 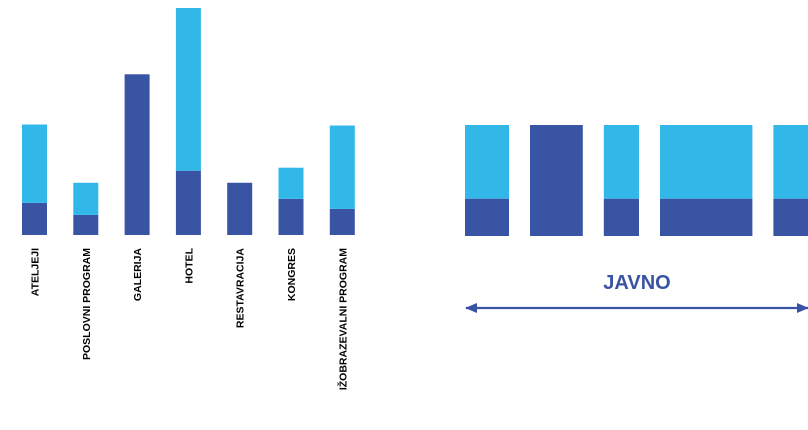 I want to click on category-label-kongres: KONGRES, so click(x=292, y=274).